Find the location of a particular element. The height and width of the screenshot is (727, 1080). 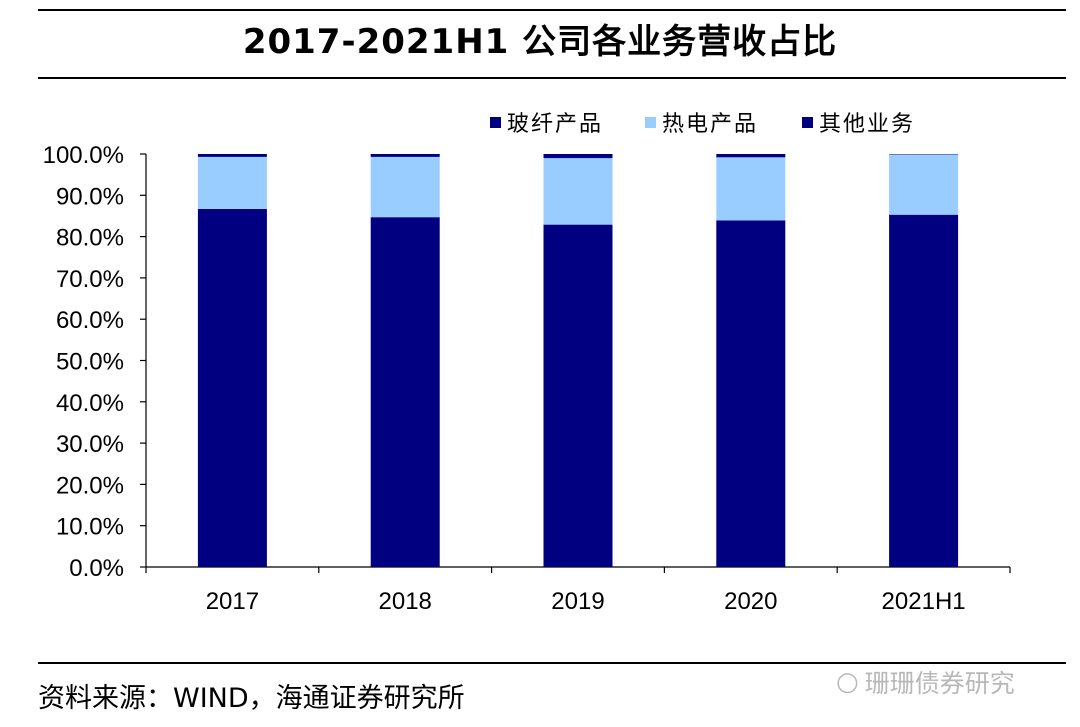

y-tick-label: 20.0% is located at coordinates (90, 485).